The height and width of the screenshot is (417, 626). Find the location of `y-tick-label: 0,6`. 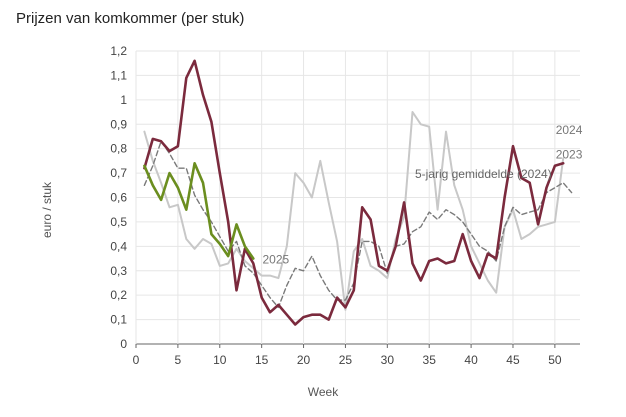

y-tick-label: 0,6 is located at coordinates (118, 198).